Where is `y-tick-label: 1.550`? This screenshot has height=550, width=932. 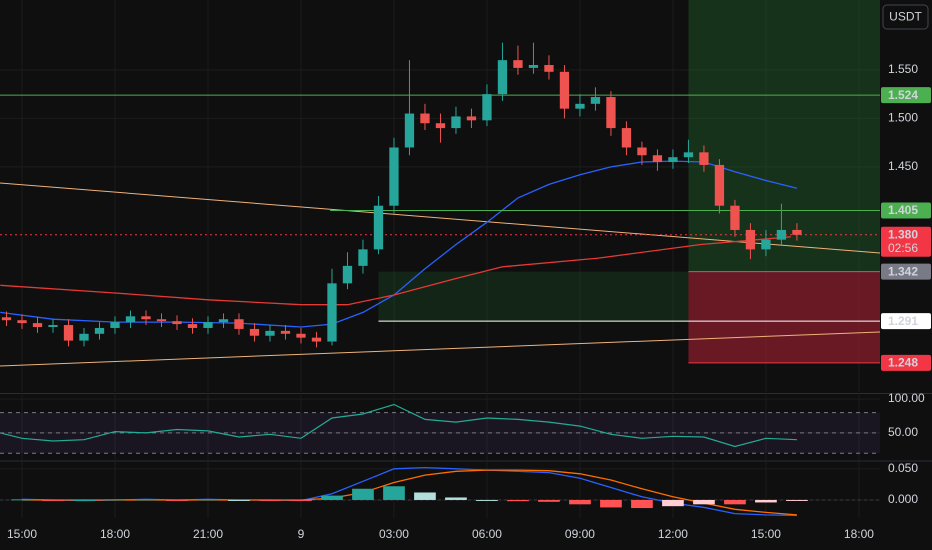 y-tick-label: 1.550 is located at coordinates (903, 69).